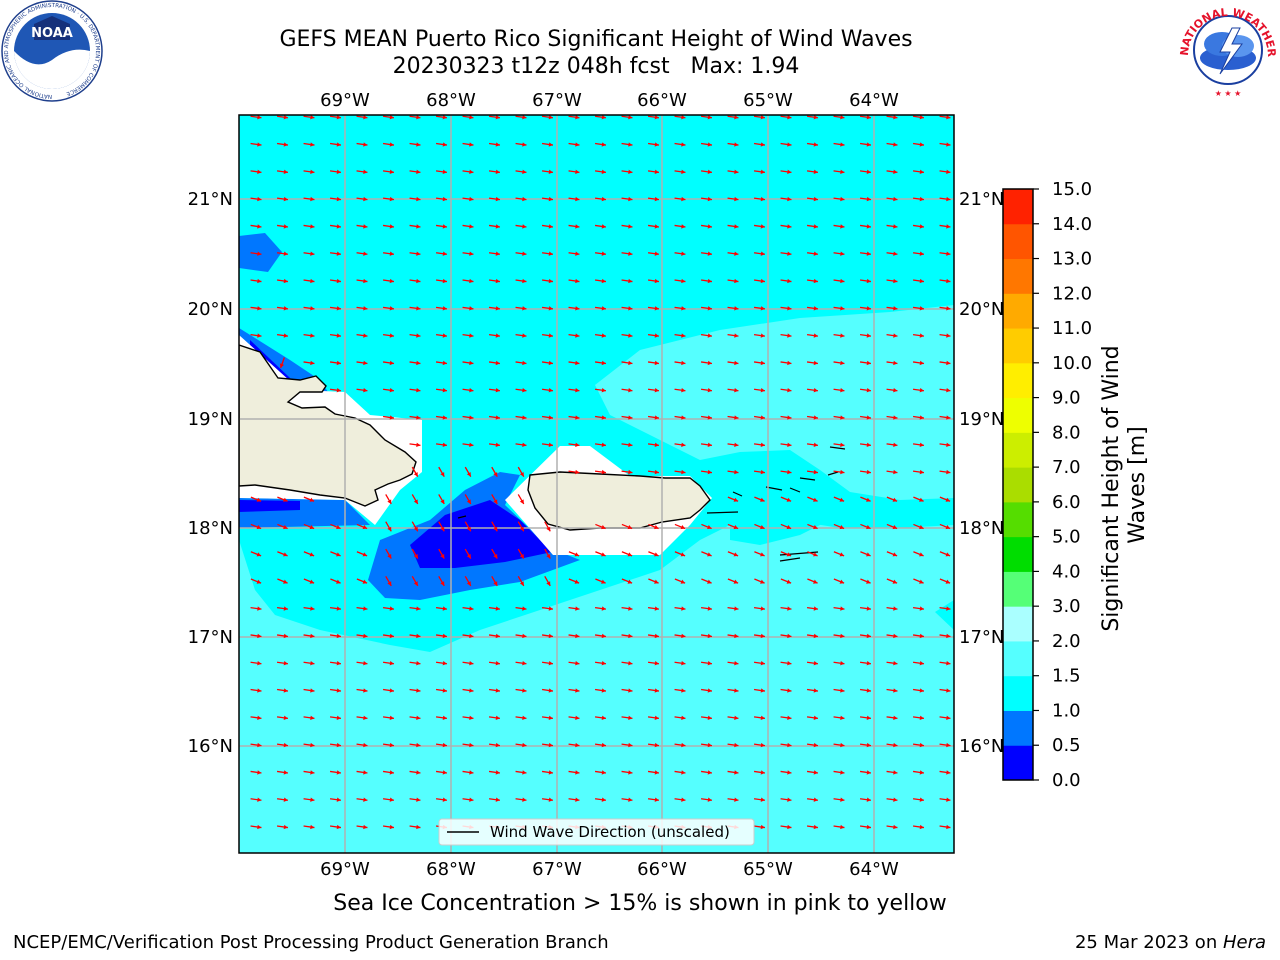 The image size is (1280, 960). I want to click on colorbar-tick-label: 0.5, so click(1066, 745).